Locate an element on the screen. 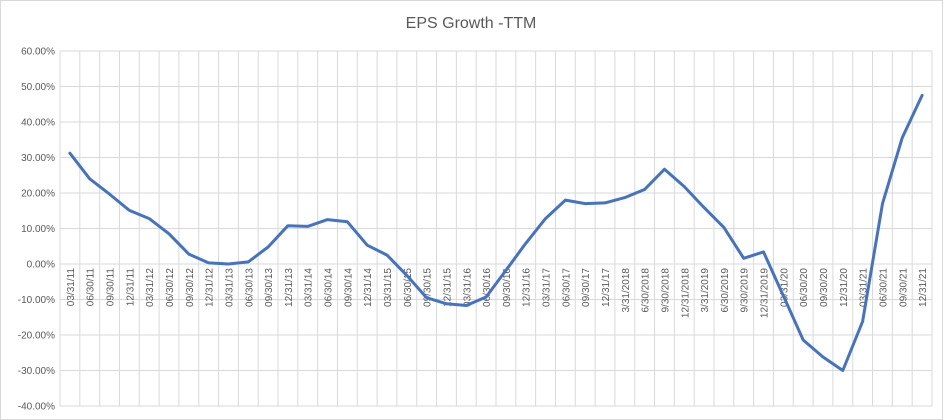 The width and height of the screenshot is (943, 420). x-tick-label: 03/31/15 is located at coordinates (388, 287).